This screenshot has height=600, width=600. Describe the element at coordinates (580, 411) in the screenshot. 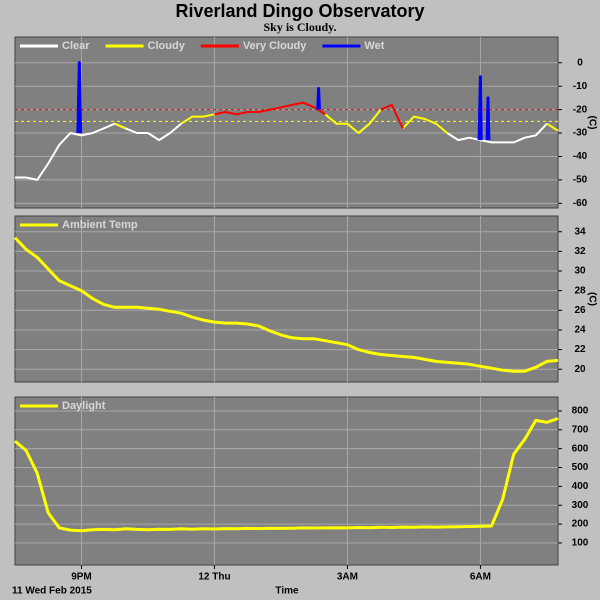

I see `y-tick-label: 800` at that location.